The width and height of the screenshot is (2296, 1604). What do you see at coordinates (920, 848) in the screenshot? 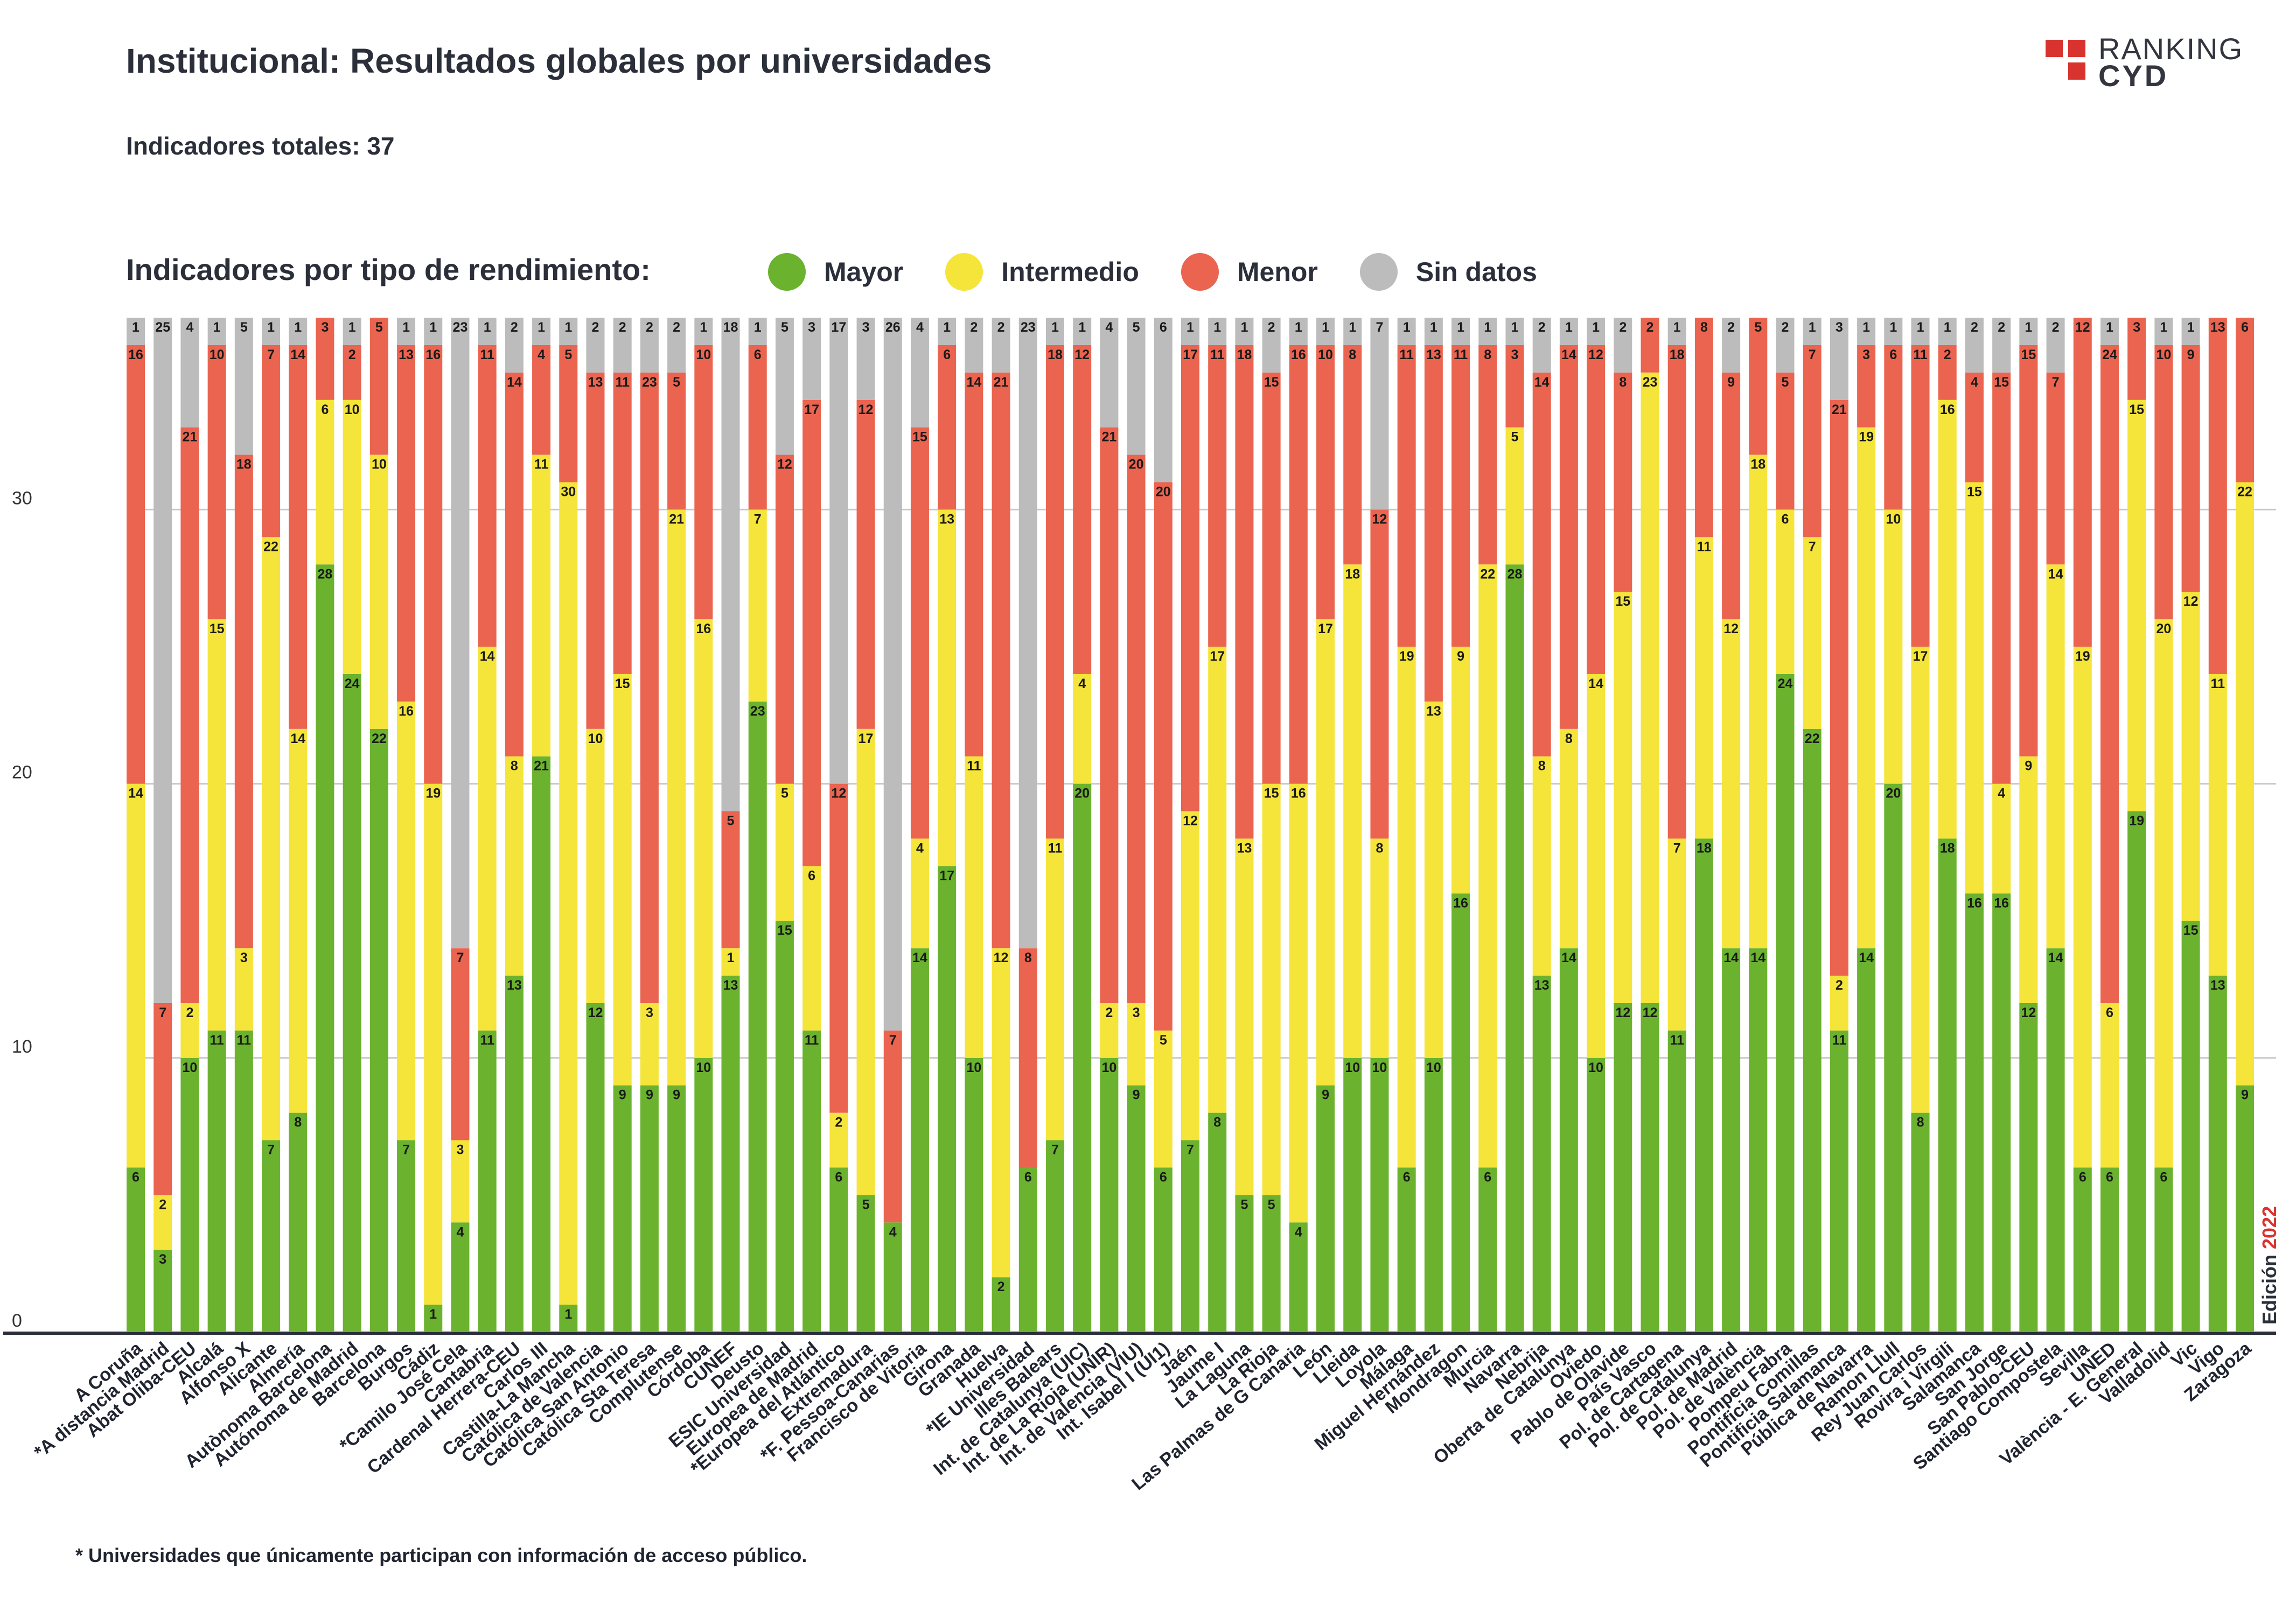
I see `data-label: 4` at bounding box center [920, 848].